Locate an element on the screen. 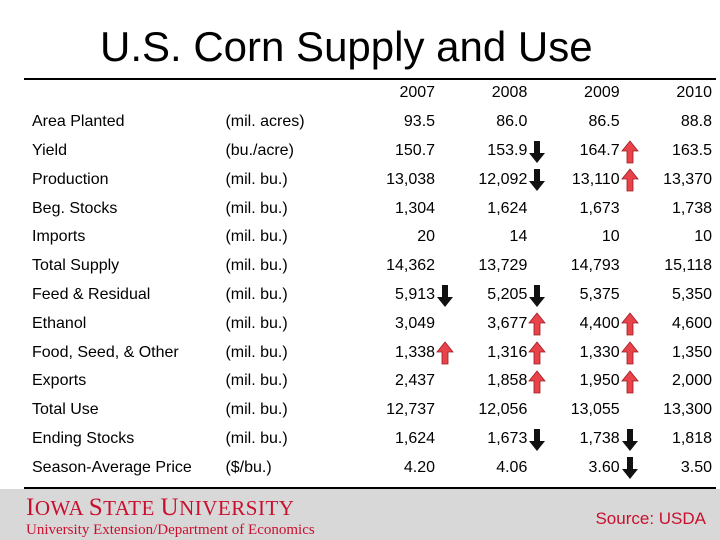 This screenshot has height=540, width=720. row-label: Feed & Residual is located at coordinates (91, 294).